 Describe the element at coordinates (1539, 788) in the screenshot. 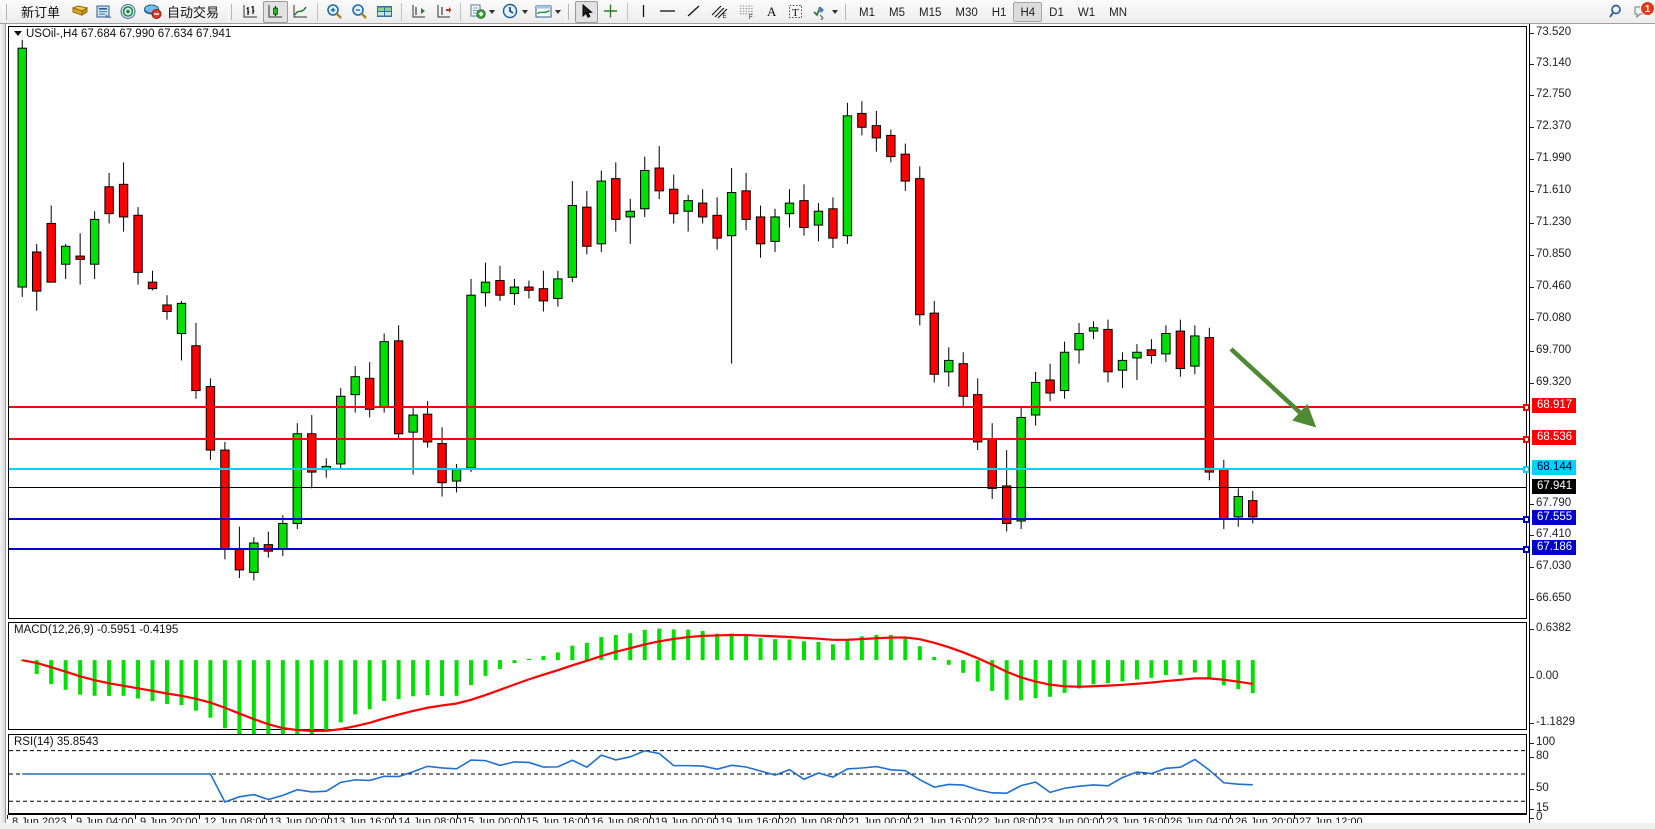

I see `rsi-tick: 50` at that location.